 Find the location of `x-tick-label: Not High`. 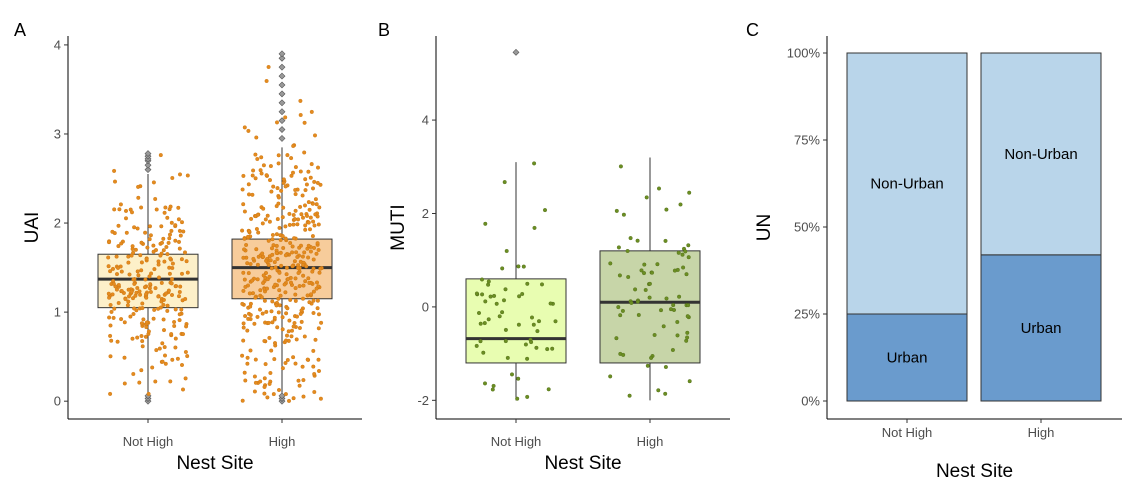

x-tick-label: Not High is located at coordinates (516, 441).